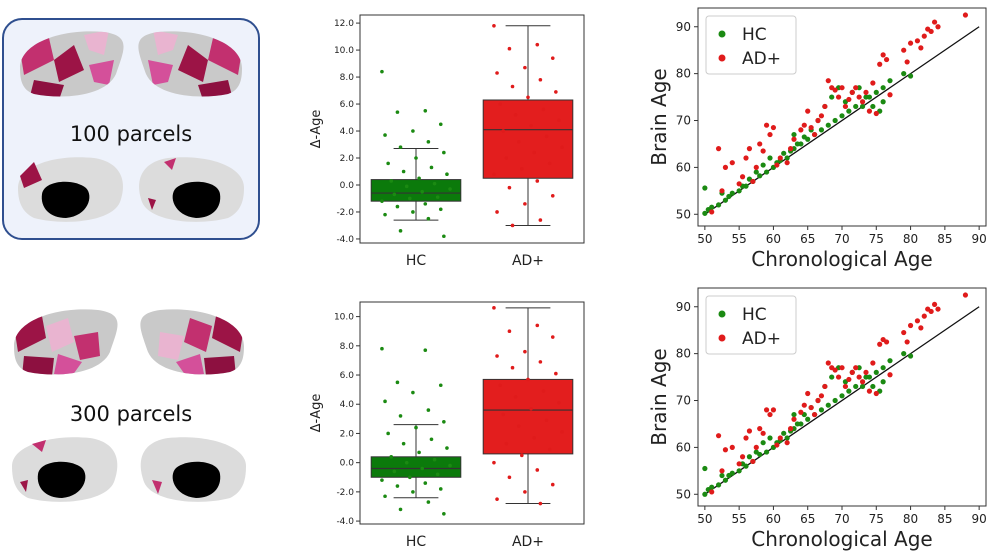 The width and height of the screenshot is (997, 556). I want to click on x-tick-label: 70, so click(841, 519).